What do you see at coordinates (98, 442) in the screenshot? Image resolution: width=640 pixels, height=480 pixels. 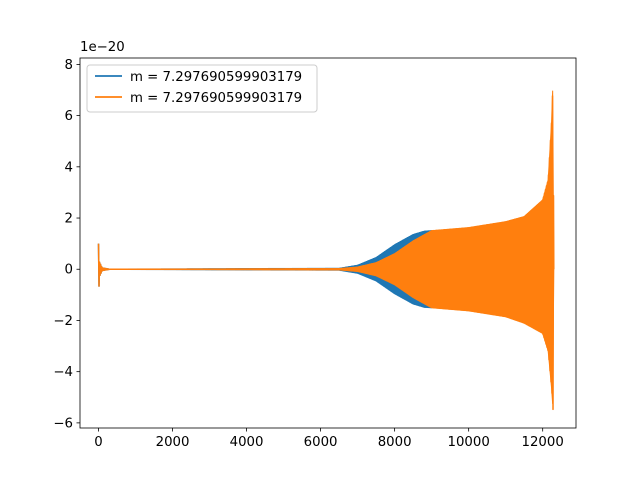 I see `x-tick-label: 0` at bounding box center [98, 442].